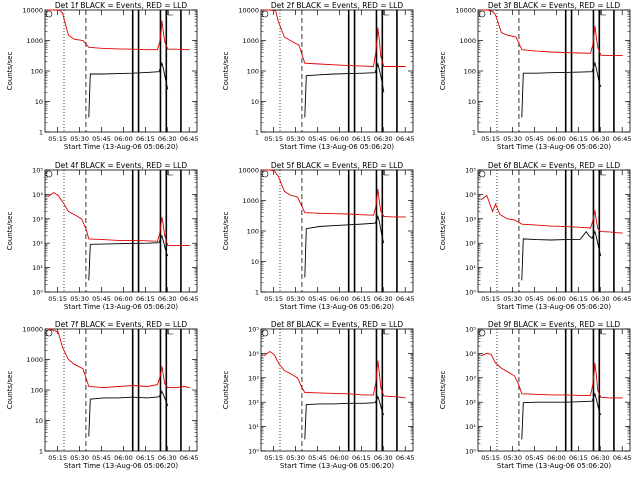  Describe the element at coordinates (121, 5) in the screenshot. I see `chart-title: Det 1f BLACK = Events, RED = LLD` at that location.